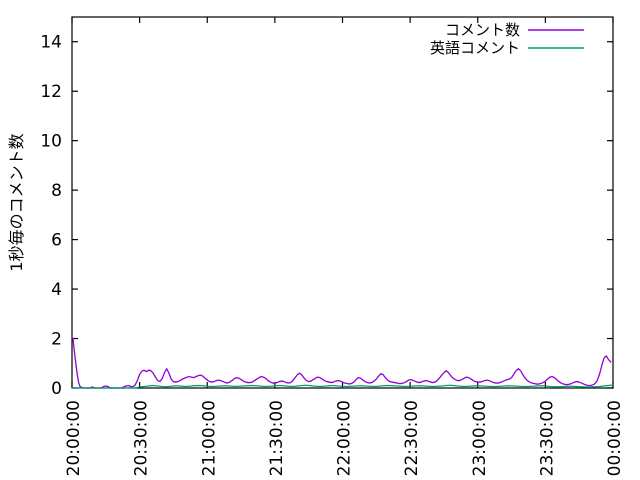 The width and height of the screenshot is (640, 480). I want to click on y-tick-label: 8, so click(56, 191).